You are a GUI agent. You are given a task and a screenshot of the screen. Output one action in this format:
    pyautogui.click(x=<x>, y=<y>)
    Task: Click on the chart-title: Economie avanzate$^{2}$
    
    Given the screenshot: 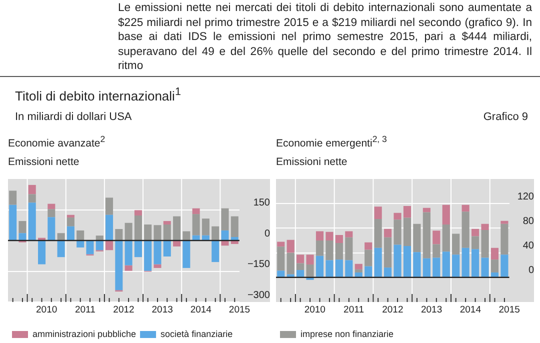 What is the action you would take?
    pyautogui.click(x=57, y=141)
    